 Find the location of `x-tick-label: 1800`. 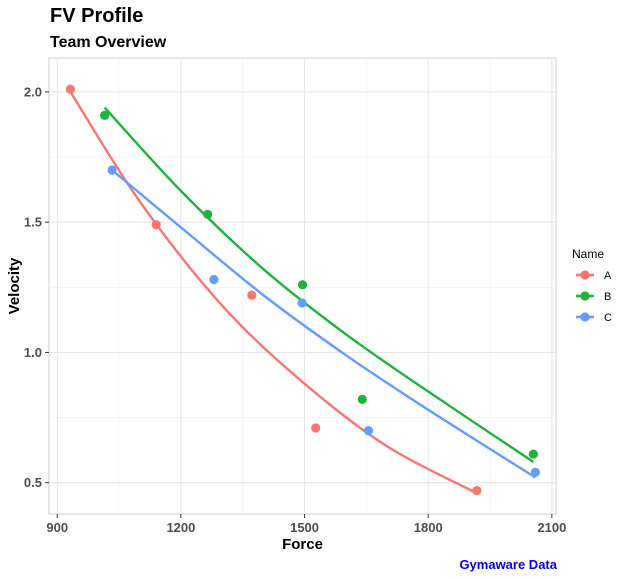

x-tick-label: 1800 is located at coordinates (428, 527).